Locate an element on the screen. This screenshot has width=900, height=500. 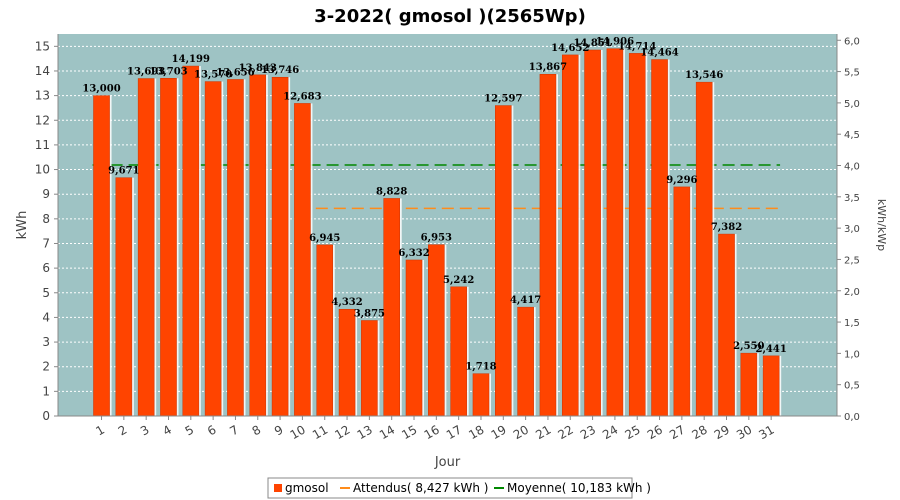
x-tick-label: 8 is located at coordinates (257, 430).